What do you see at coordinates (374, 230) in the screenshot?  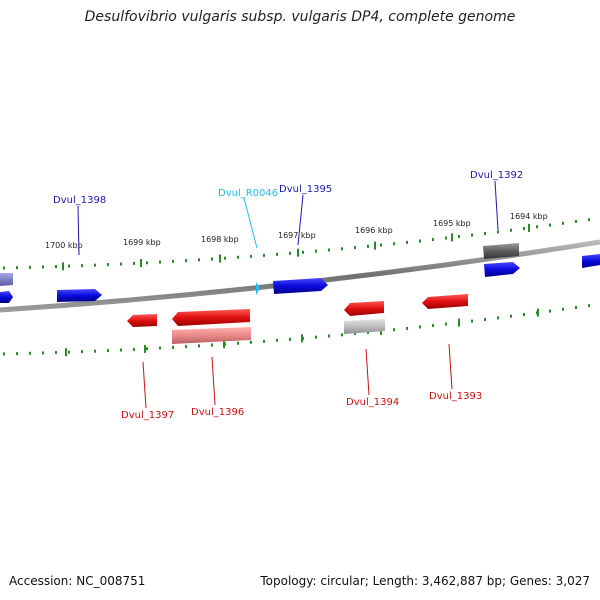 I see `scale-label-1696: 1696 kbp` at bounding box center [374, 230].